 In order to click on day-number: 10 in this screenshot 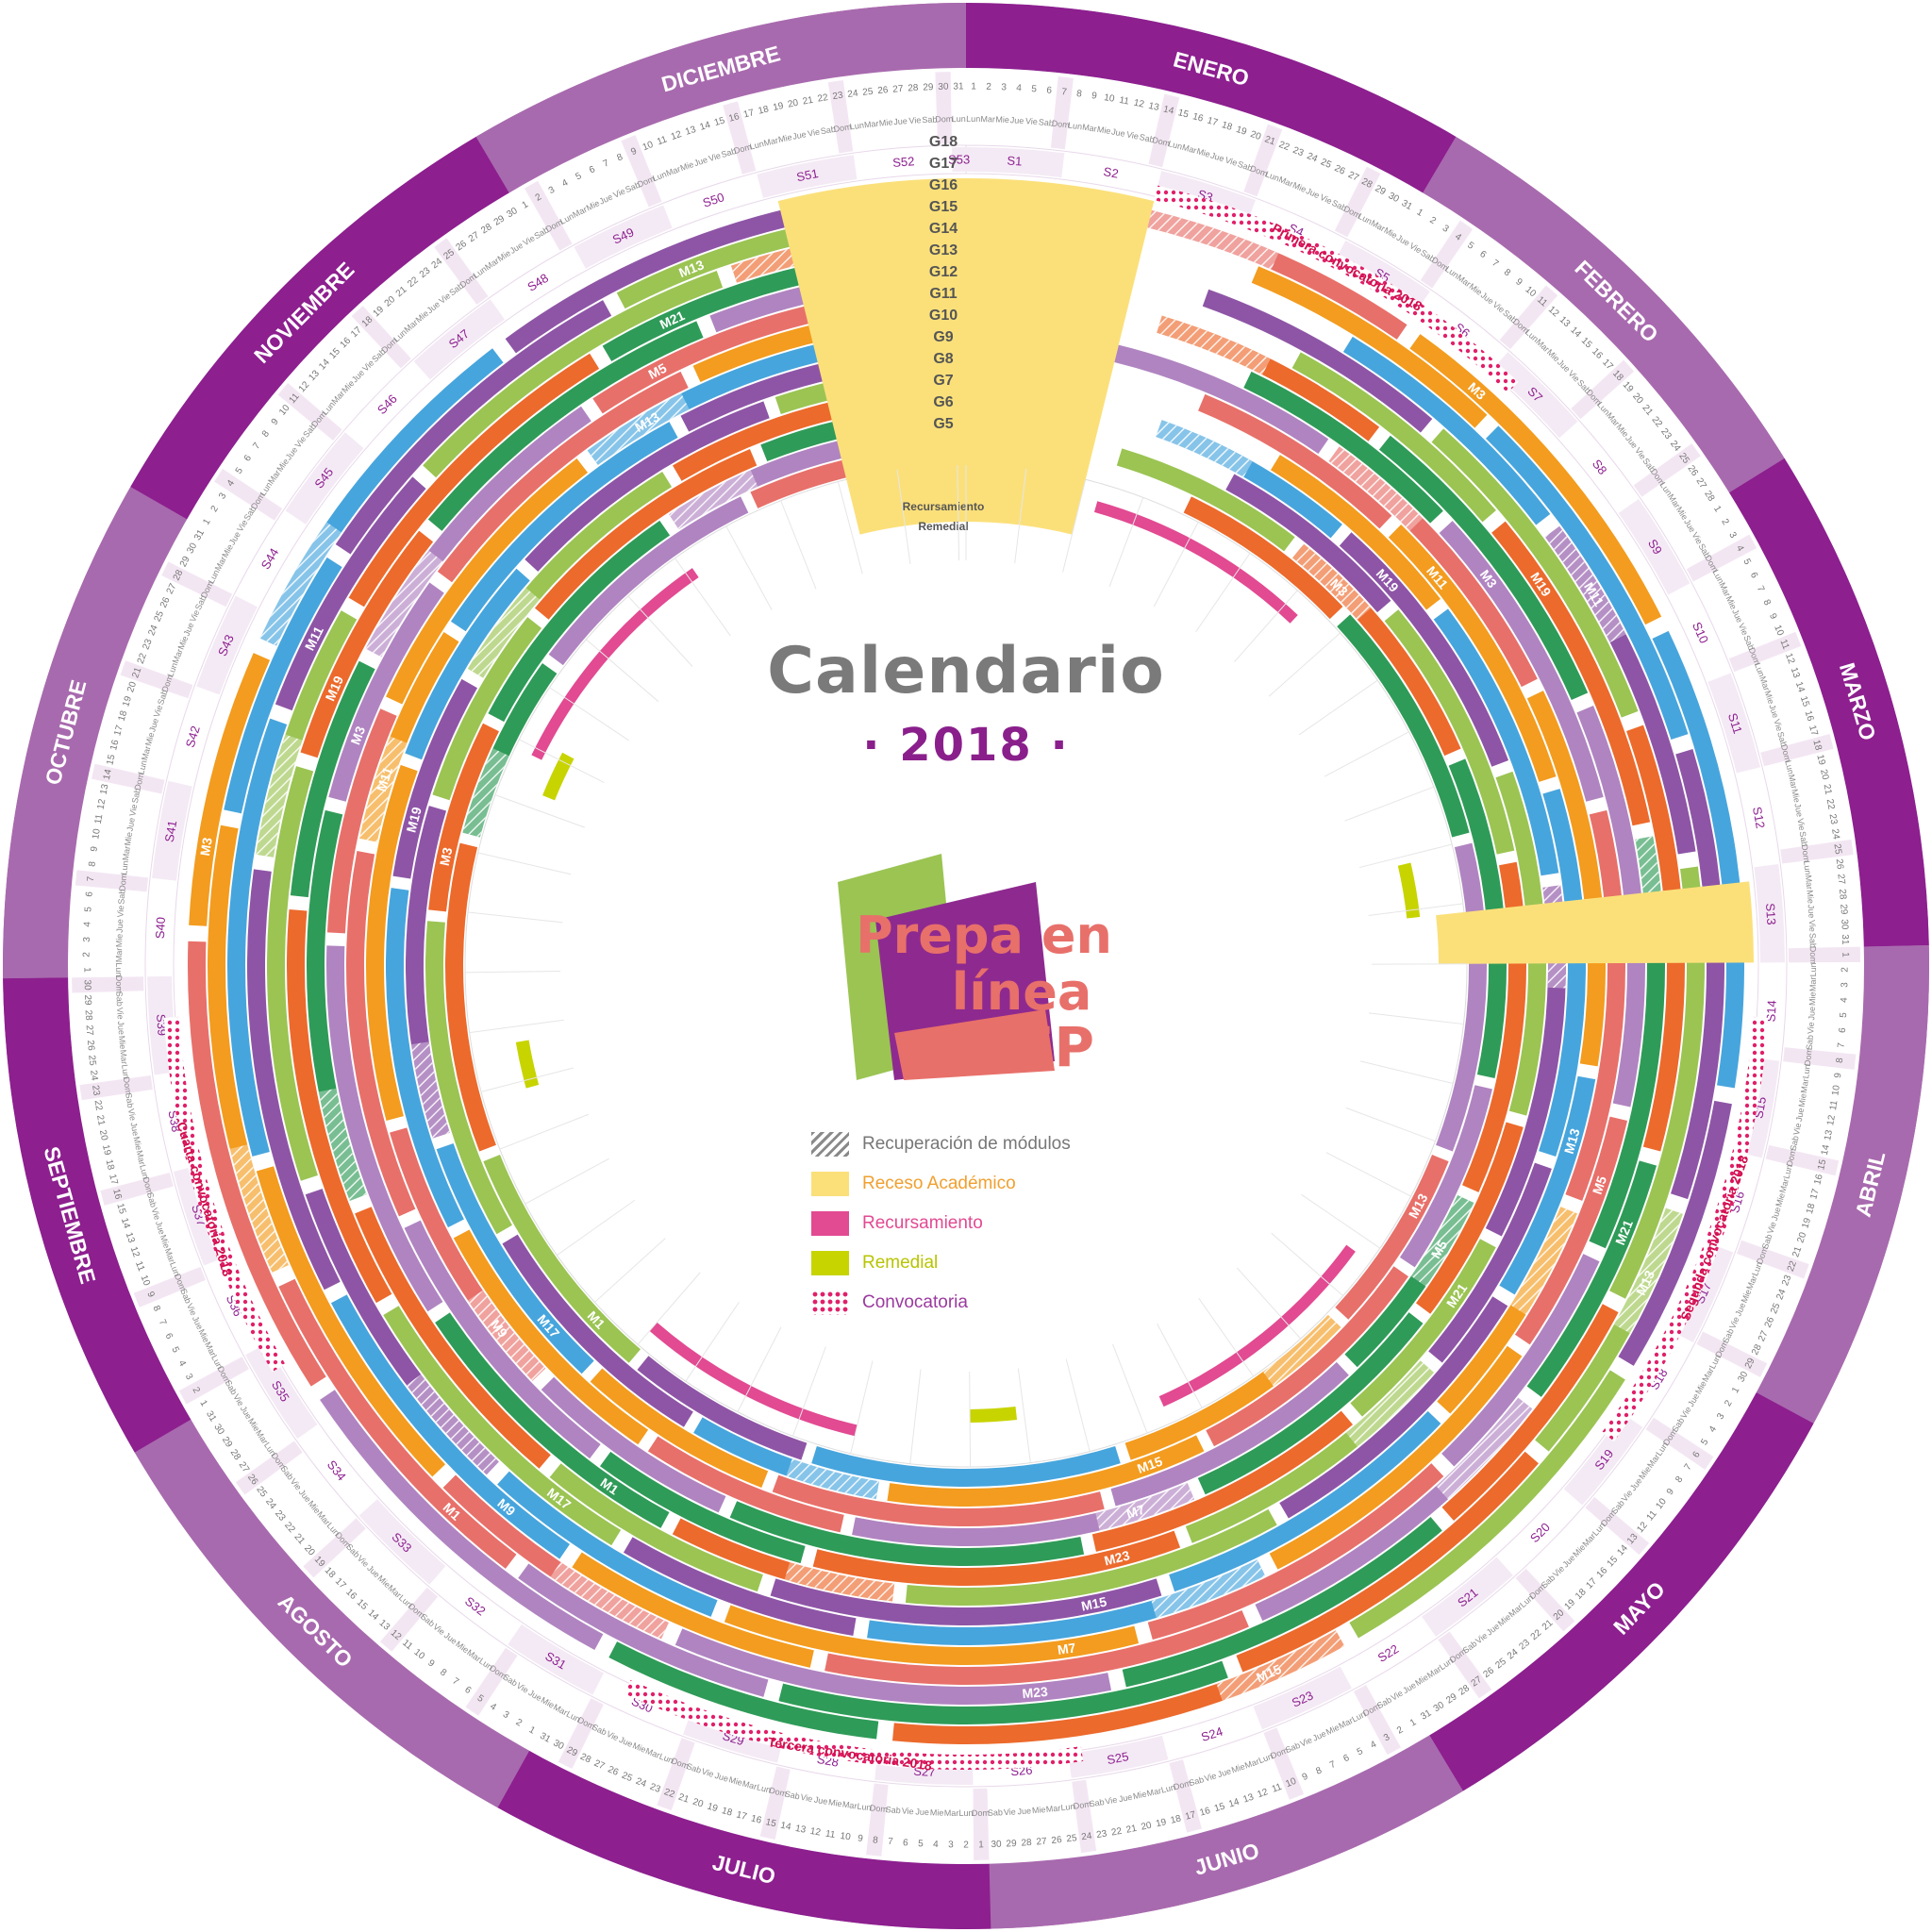, I will do `click(1109, 98)`.